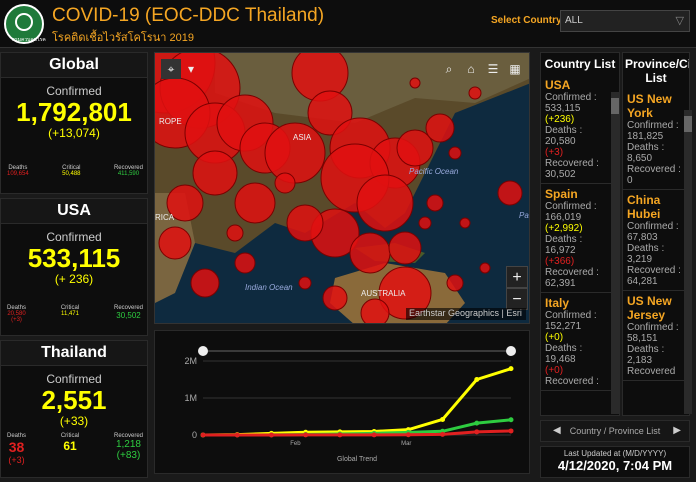 The width and height of the screenshot is (696, 482). What do you see at coordinates (517, 277) in the screenshot?
I see `zoom-in-button: +` at bounding box center [517, 277].